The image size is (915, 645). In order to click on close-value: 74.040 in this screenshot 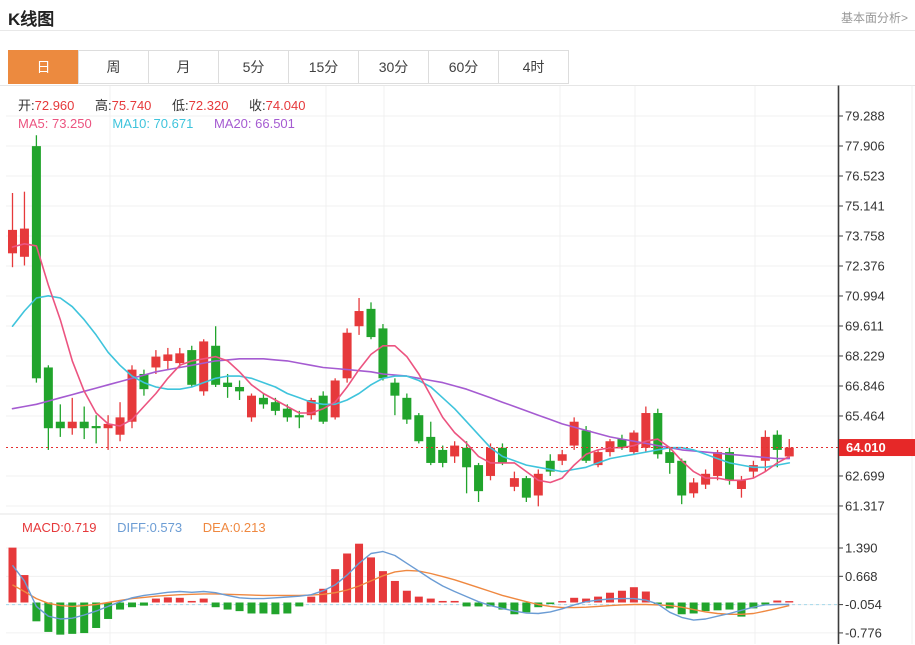, I will do `click(285, 105)`.